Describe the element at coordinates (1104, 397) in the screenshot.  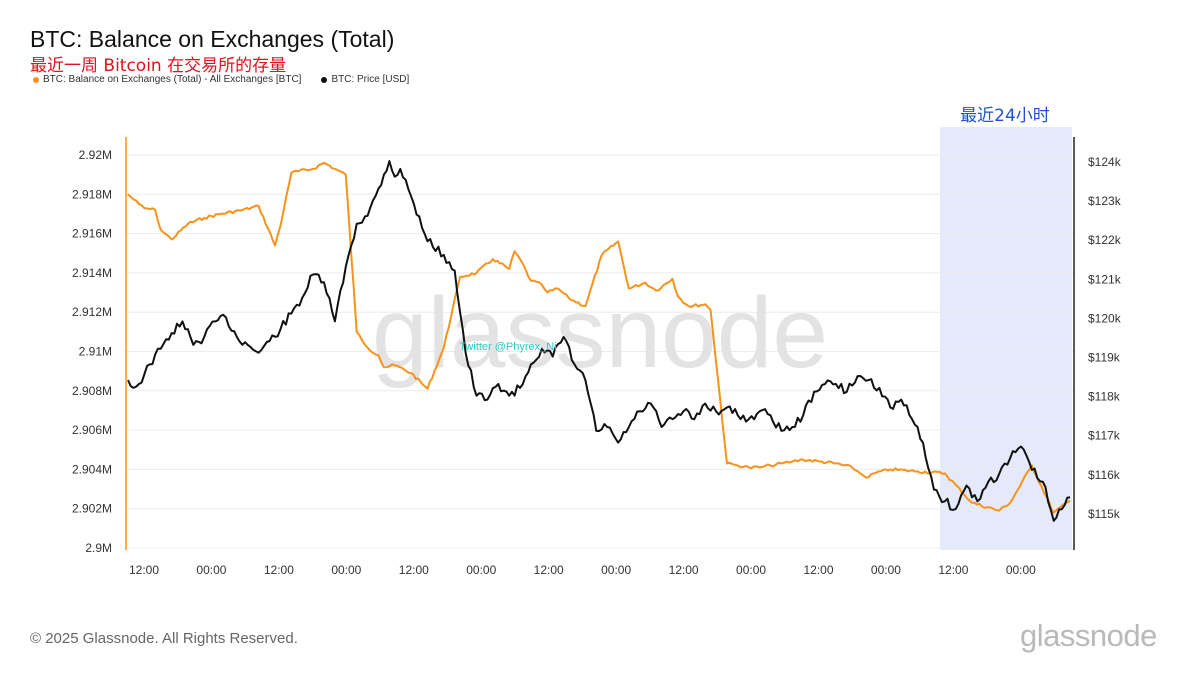
I see `y-right-tick-label: $118k` at that location.